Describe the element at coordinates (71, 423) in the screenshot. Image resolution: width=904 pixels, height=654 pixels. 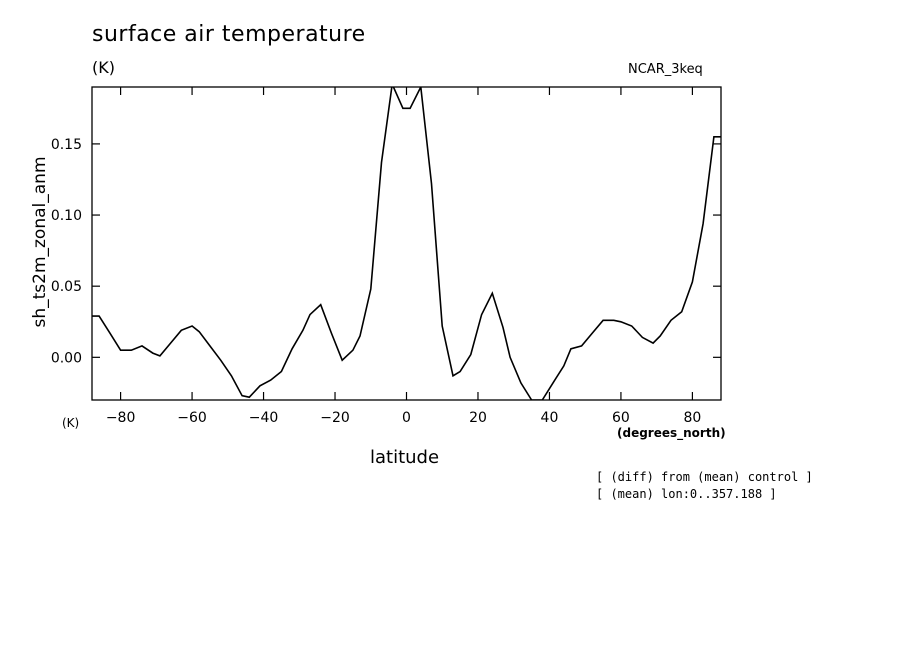
I see `unit-label-bottom: (K)` at that location.